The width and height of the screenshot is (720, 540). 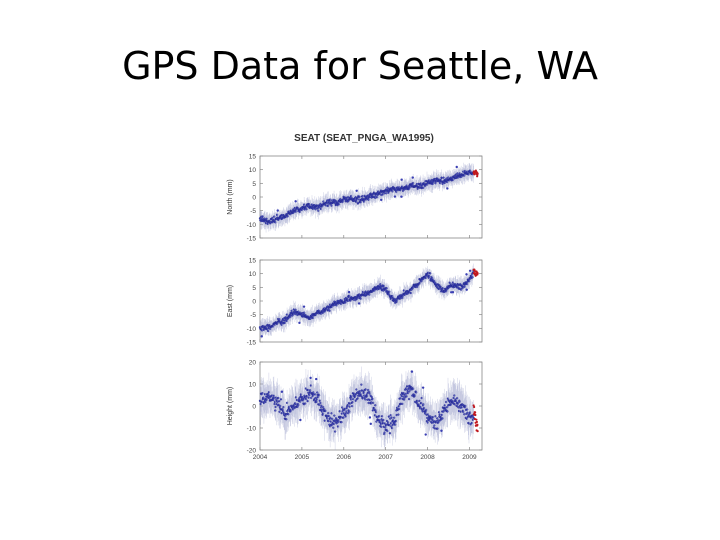 What do you see at coordinates (427, 457) in the screenshot?
I see `x-tick-label: 2008` at bounding box center [427, 457].